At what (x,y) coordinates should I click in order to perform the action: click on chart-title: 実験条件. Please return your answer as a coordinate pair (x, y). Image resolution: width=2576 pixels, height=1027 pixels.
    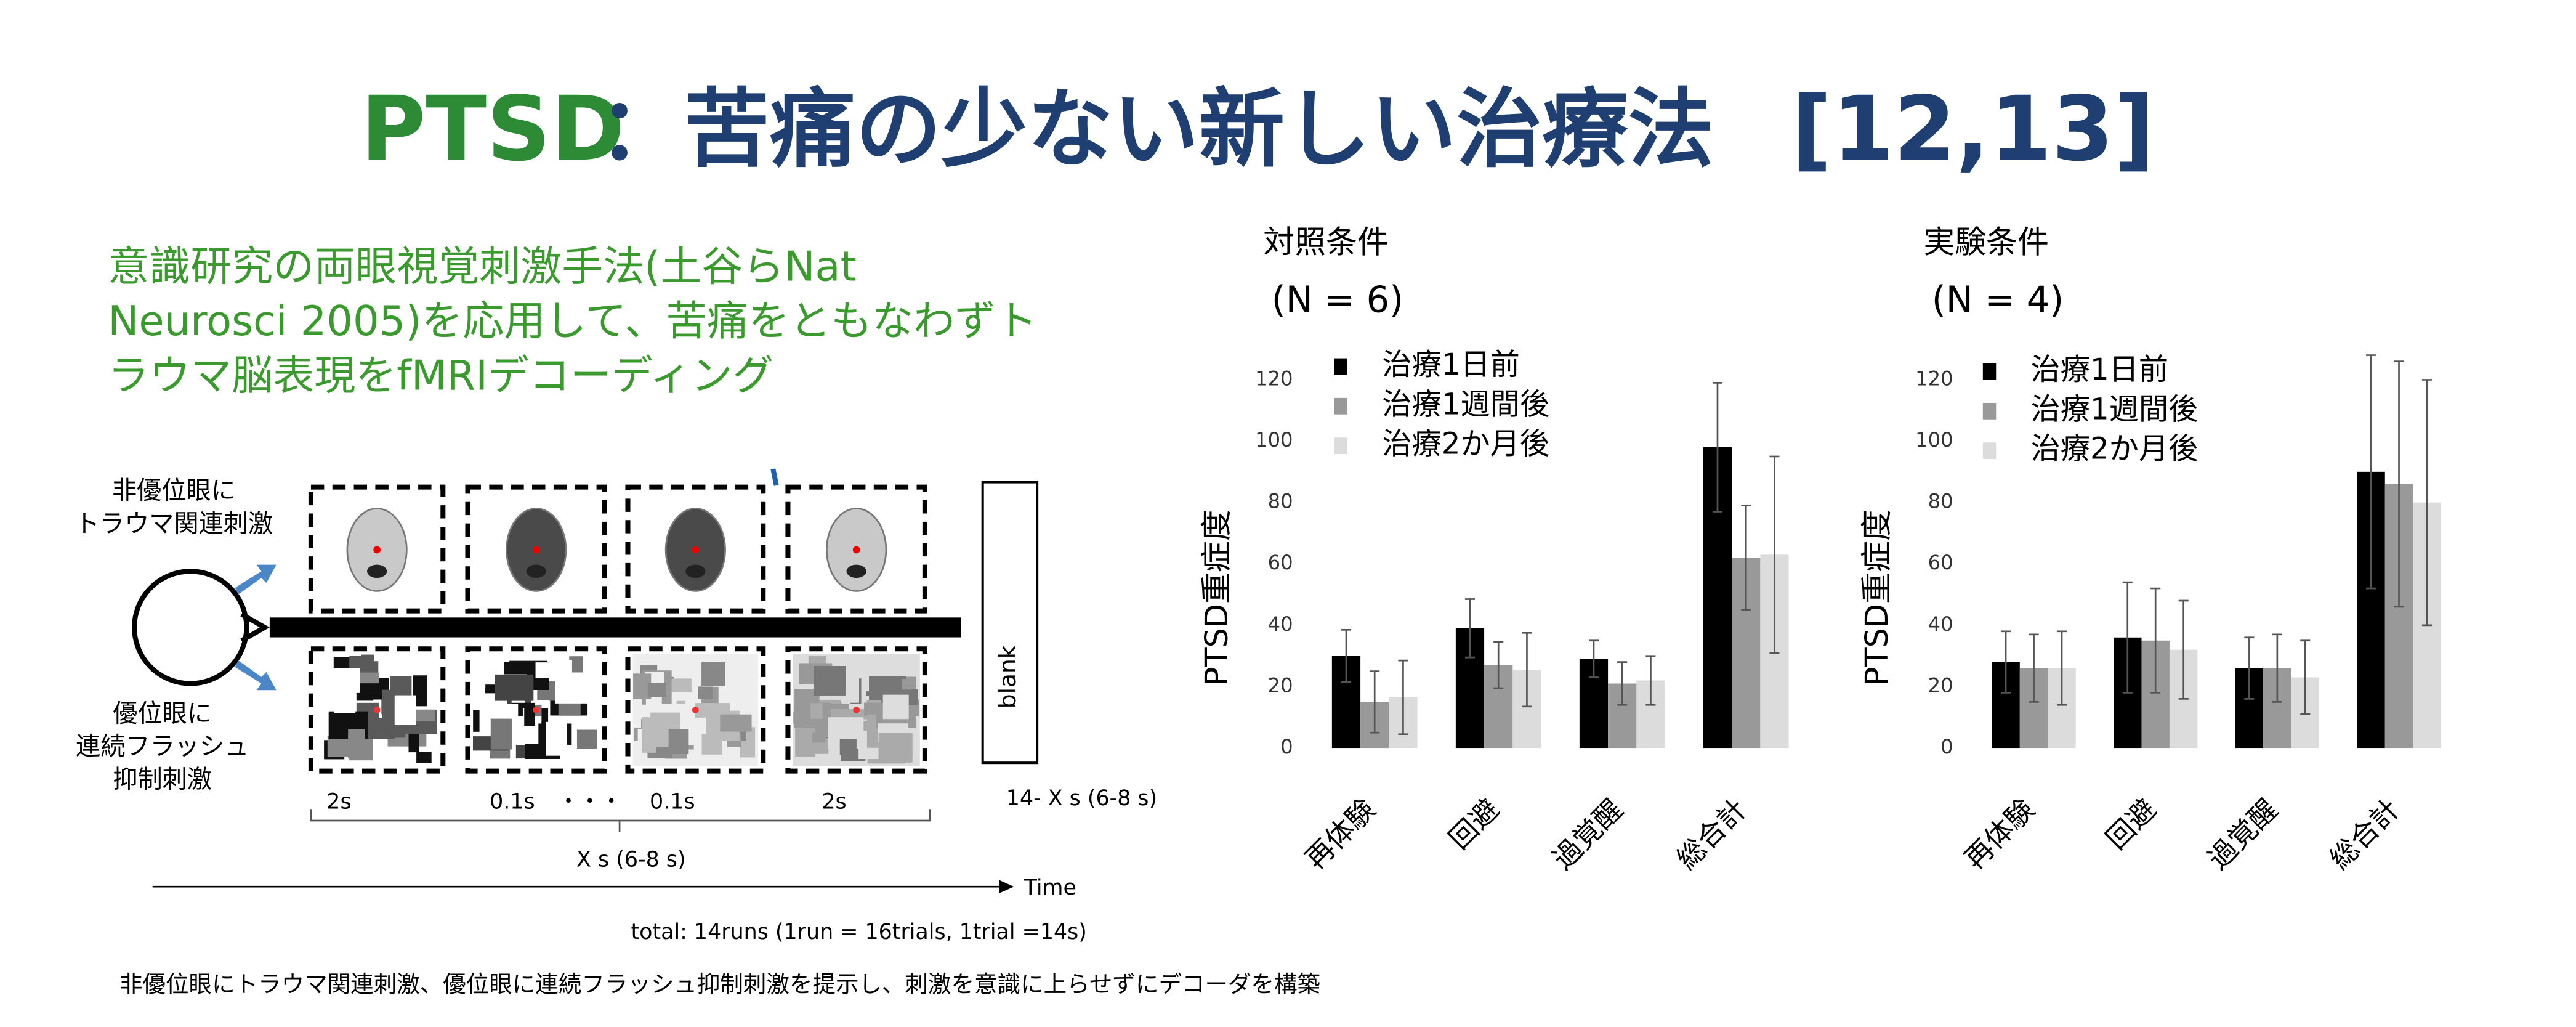
    Looking at the image, I should click on (1986, 243).